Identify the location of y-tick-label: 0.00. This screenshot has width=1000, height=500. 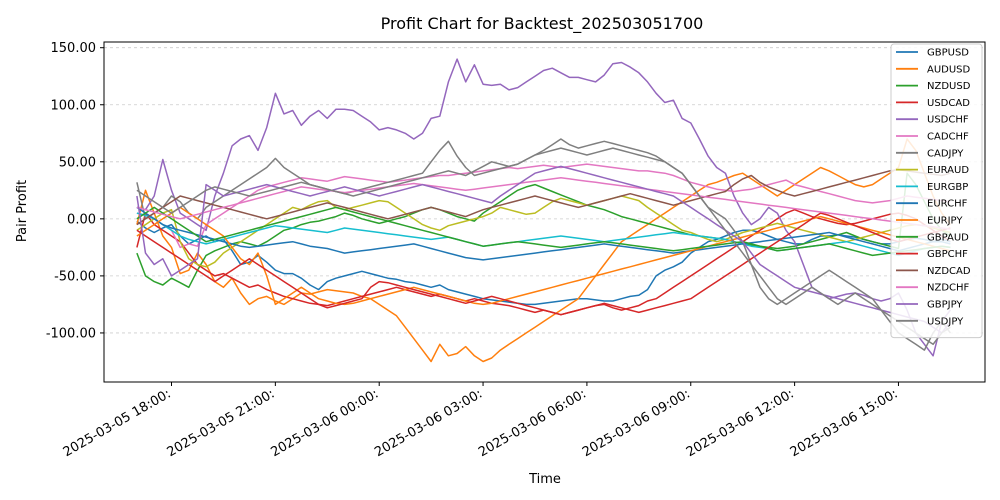
(81, 219).